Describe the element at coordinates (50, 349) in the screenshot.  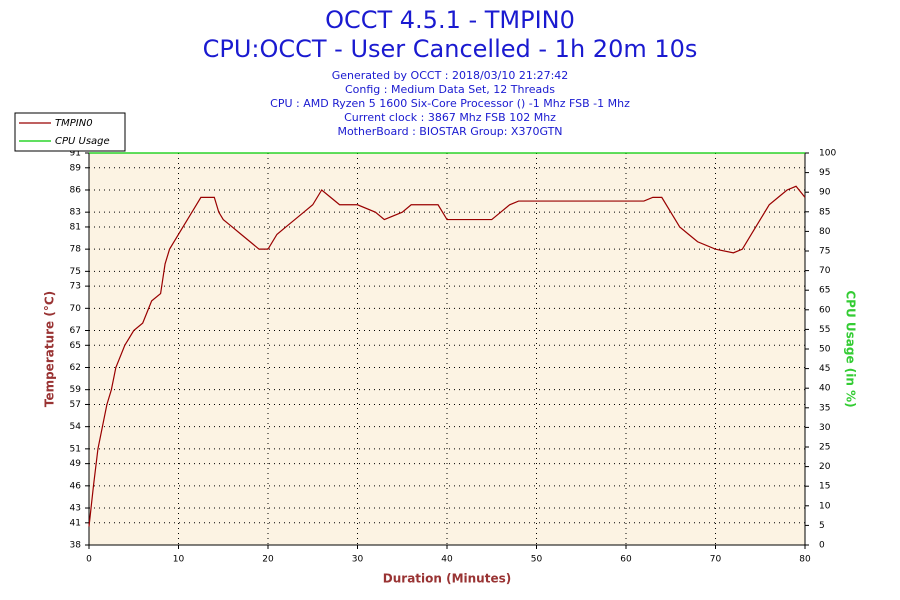
I see `y-axis-label: Temperature (°C)` at that location.